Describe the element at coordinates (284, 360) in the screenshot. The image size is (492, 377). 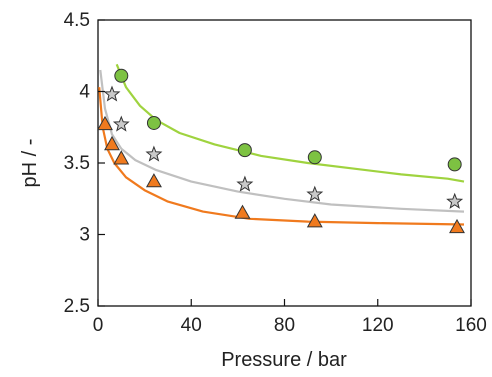
I see `x-axis-label: Pressure / bar` at that location.